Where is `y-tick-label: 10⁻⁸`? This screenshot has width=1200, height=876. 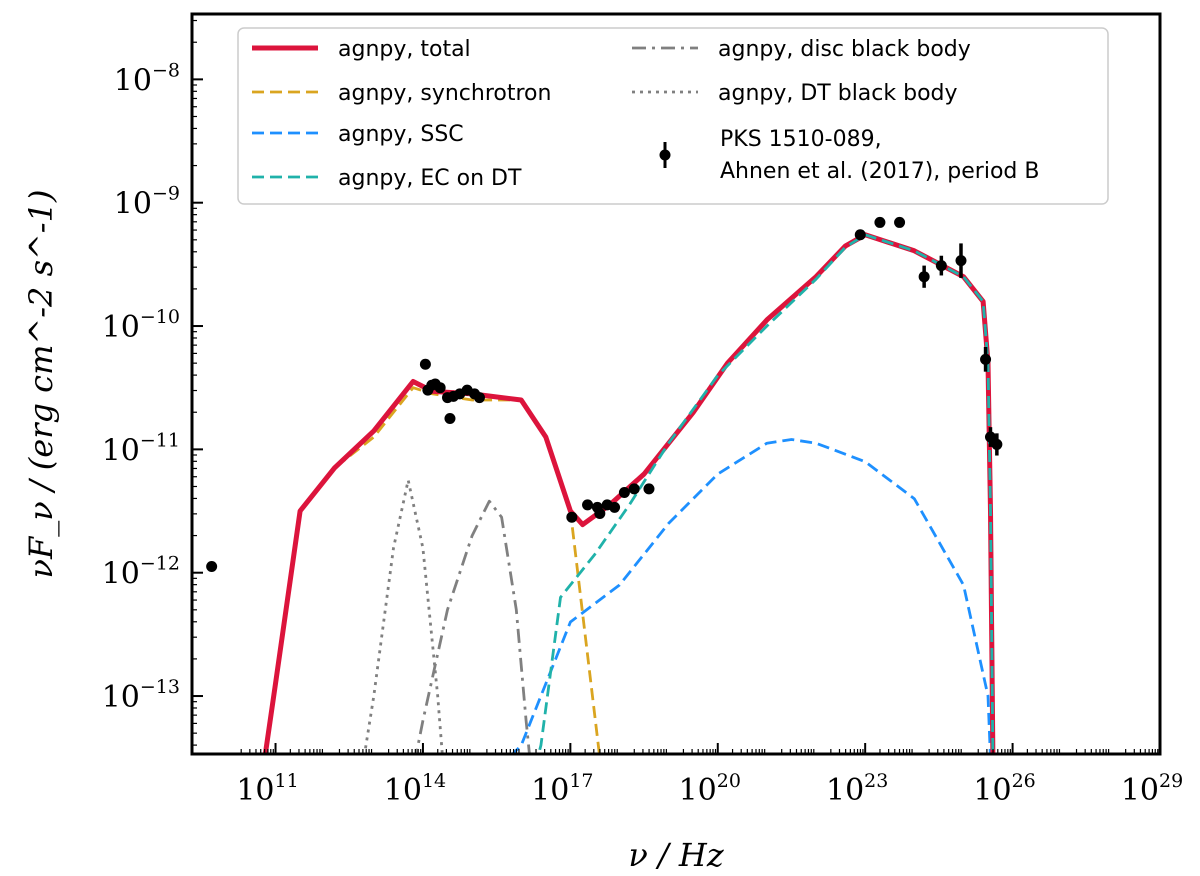
y-tick-label: 10⁻⁸ is located at coordinates (147, 78).